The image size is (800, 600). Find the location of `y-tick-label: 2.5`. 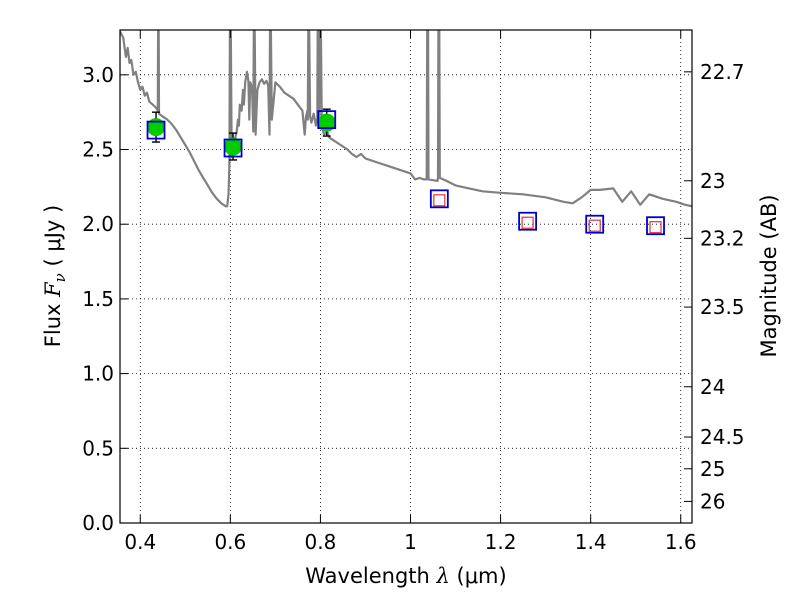

y-tick-label: 2.5 is located at coordinates (98, 150).